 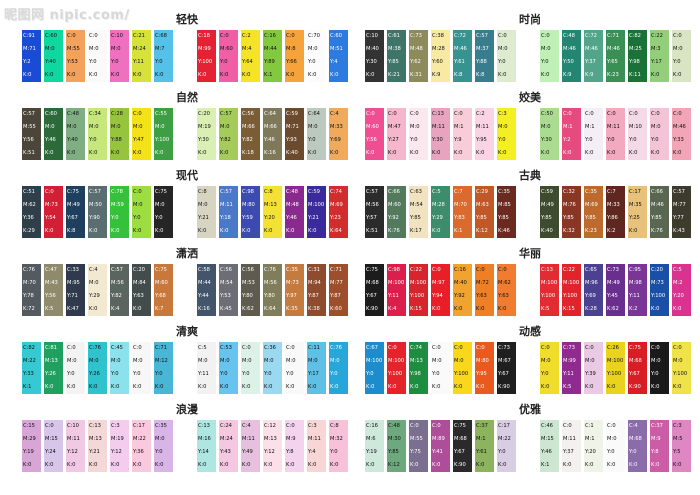 What do you see at coordinates (97, 368) in the screenshot?
I see `color-swatch: C:76 M:0 Y:26 K:0` at bounding box center [97, 368].